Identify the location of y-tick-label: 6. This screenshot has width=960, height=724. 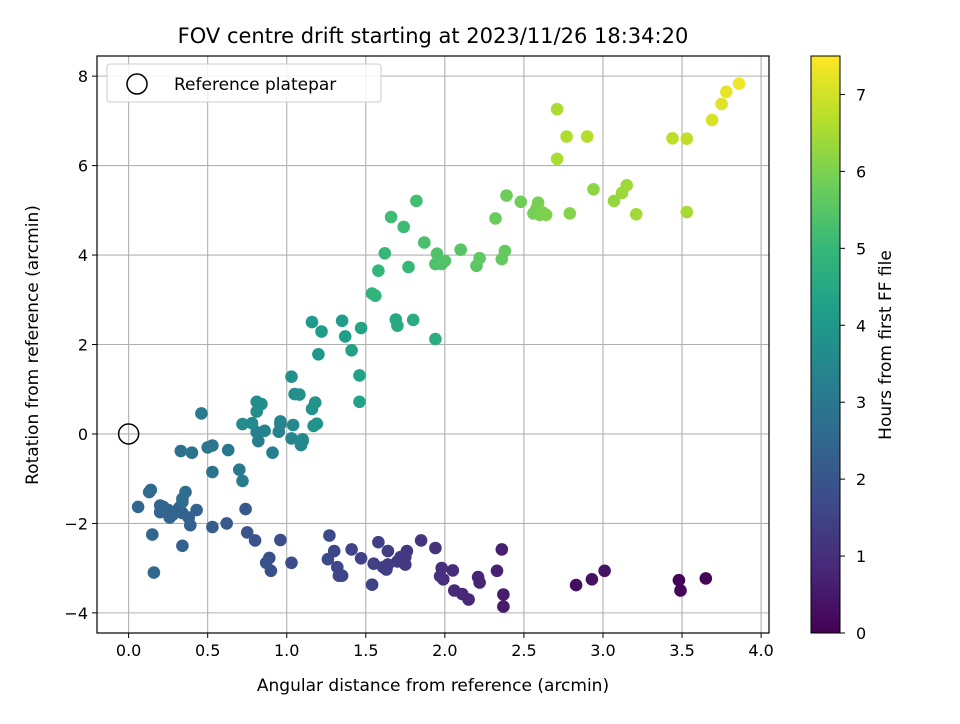
(83, 166).